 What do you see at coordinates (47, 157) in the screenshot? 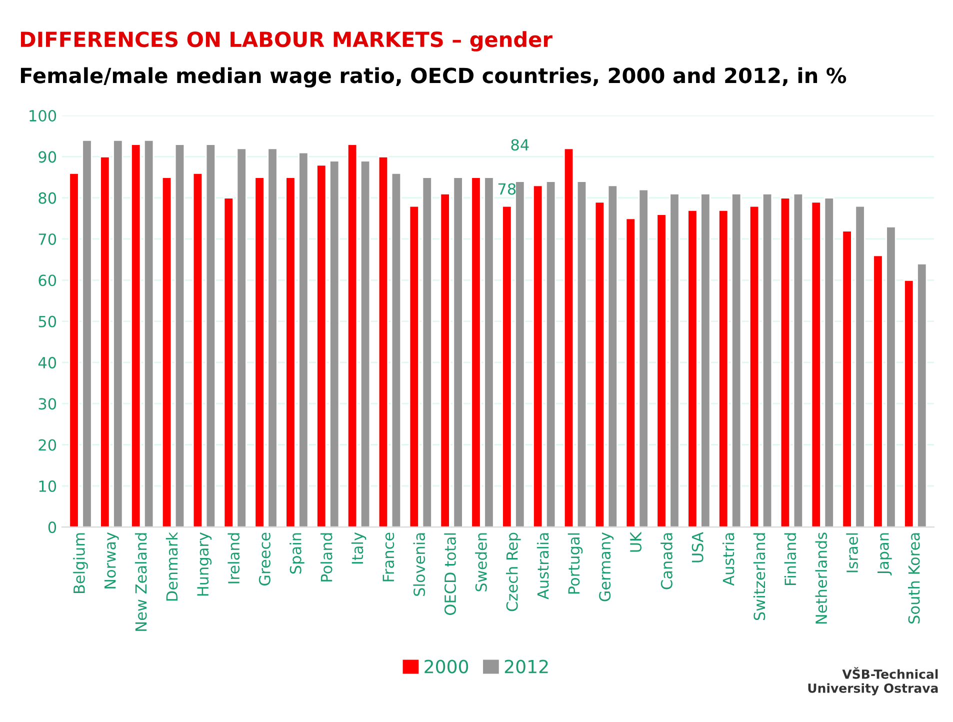
I see `y-tick-label: 90` at bounding box center [47, 157].